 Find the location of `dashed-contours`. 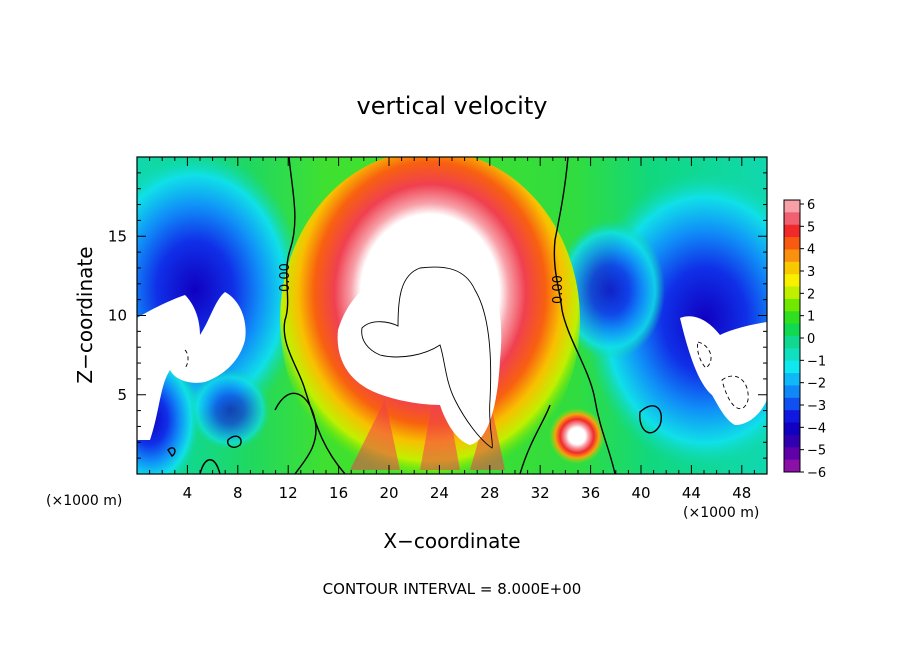

dashed-contours is located at coordinates (466, 375).